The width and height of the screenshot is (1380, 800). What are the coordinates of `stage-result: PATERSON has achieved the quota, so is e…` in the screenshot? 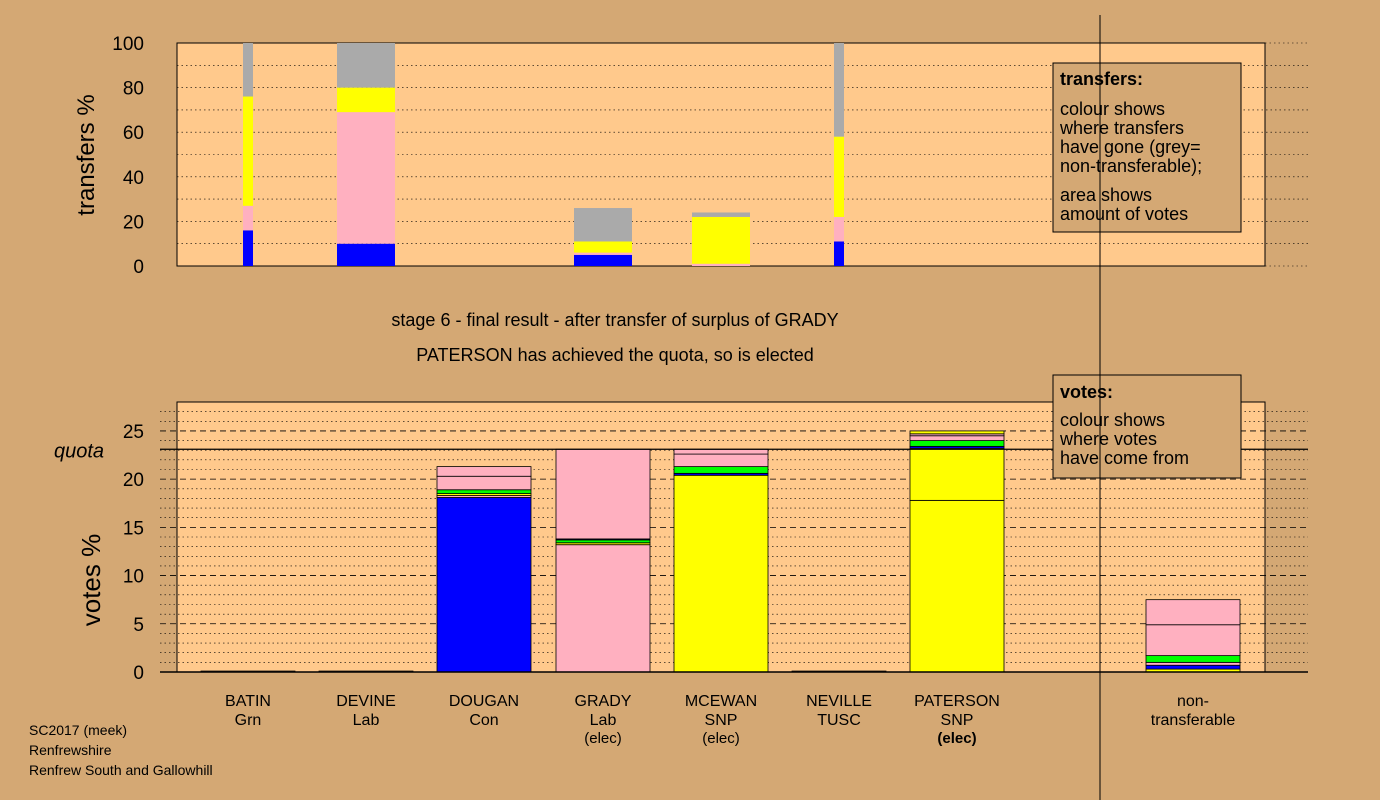 It's located at (615, 355).